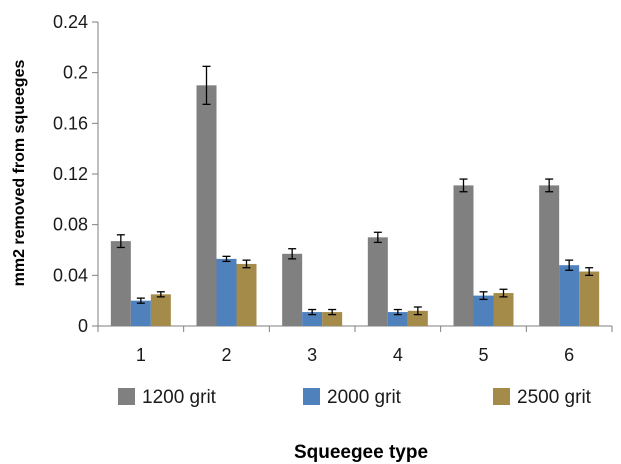 The image size is (621, 464). What do you see at coordinates (398, 355) in the screenshot?
I see `x-tick-label: 4` at bounding box center [398, 355].